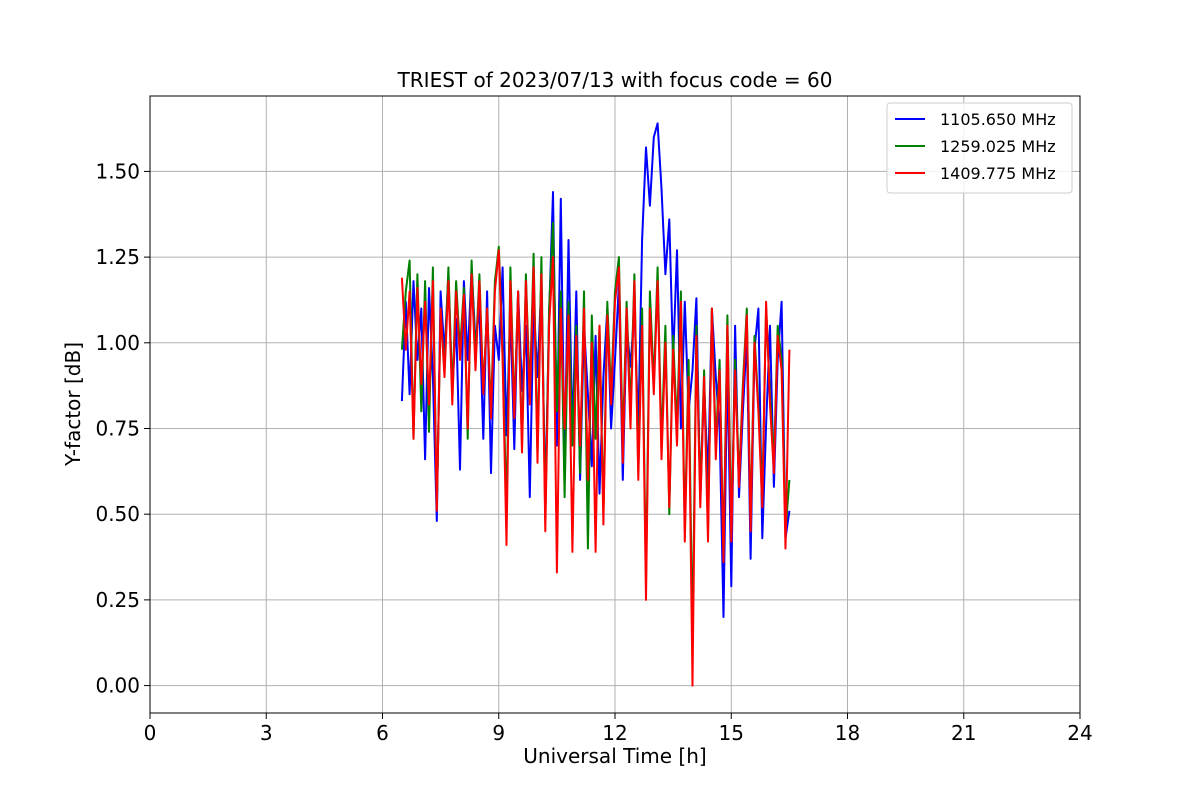  I want to click on x-tick-label: 15, so click(731, 733).